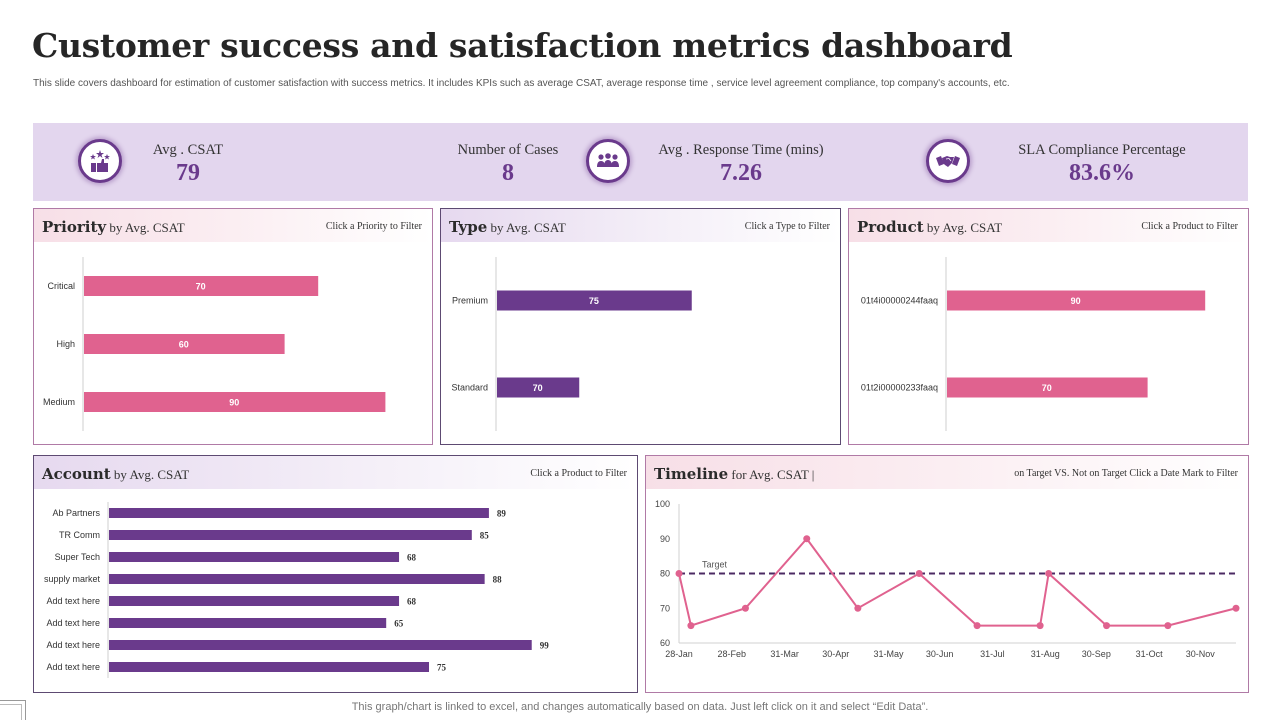 The width and height of the screenshot is (1280, 720). I want to click on type-chart: Premium 75 Standard 70, so click(641, 327).